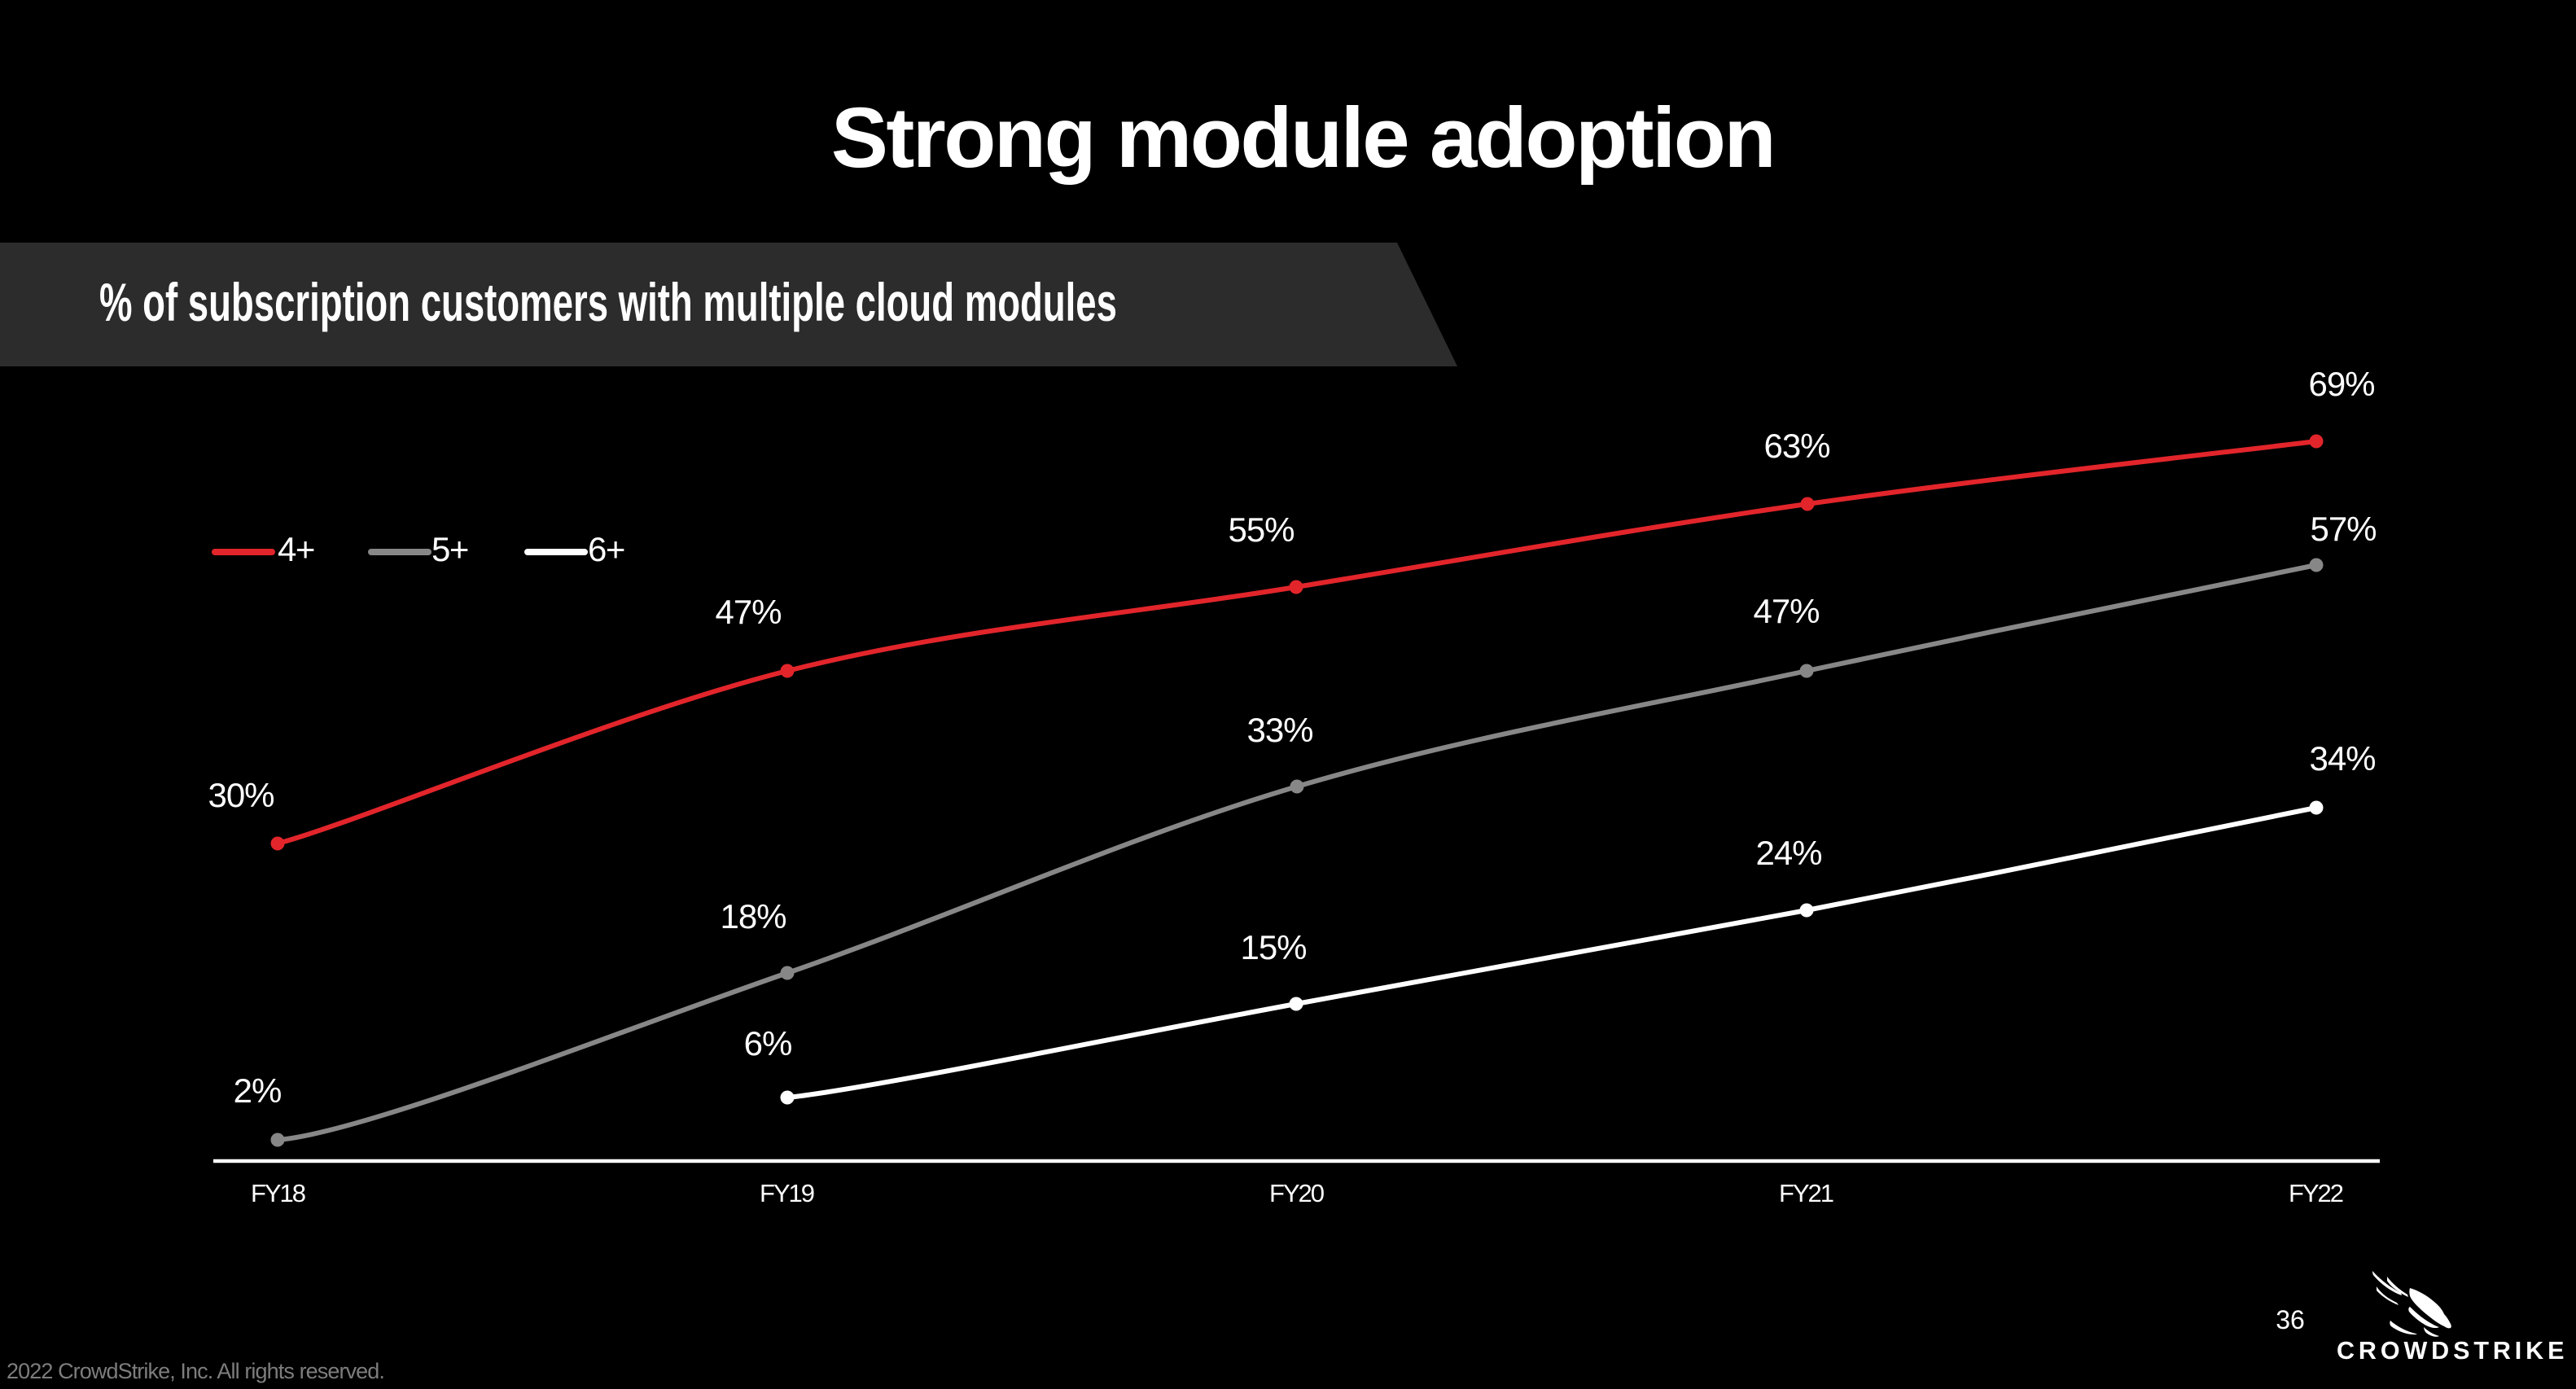 The width and height of the screenshot is (2576, 1389). I want to click on svg-text: 4+, so click(296, 549).